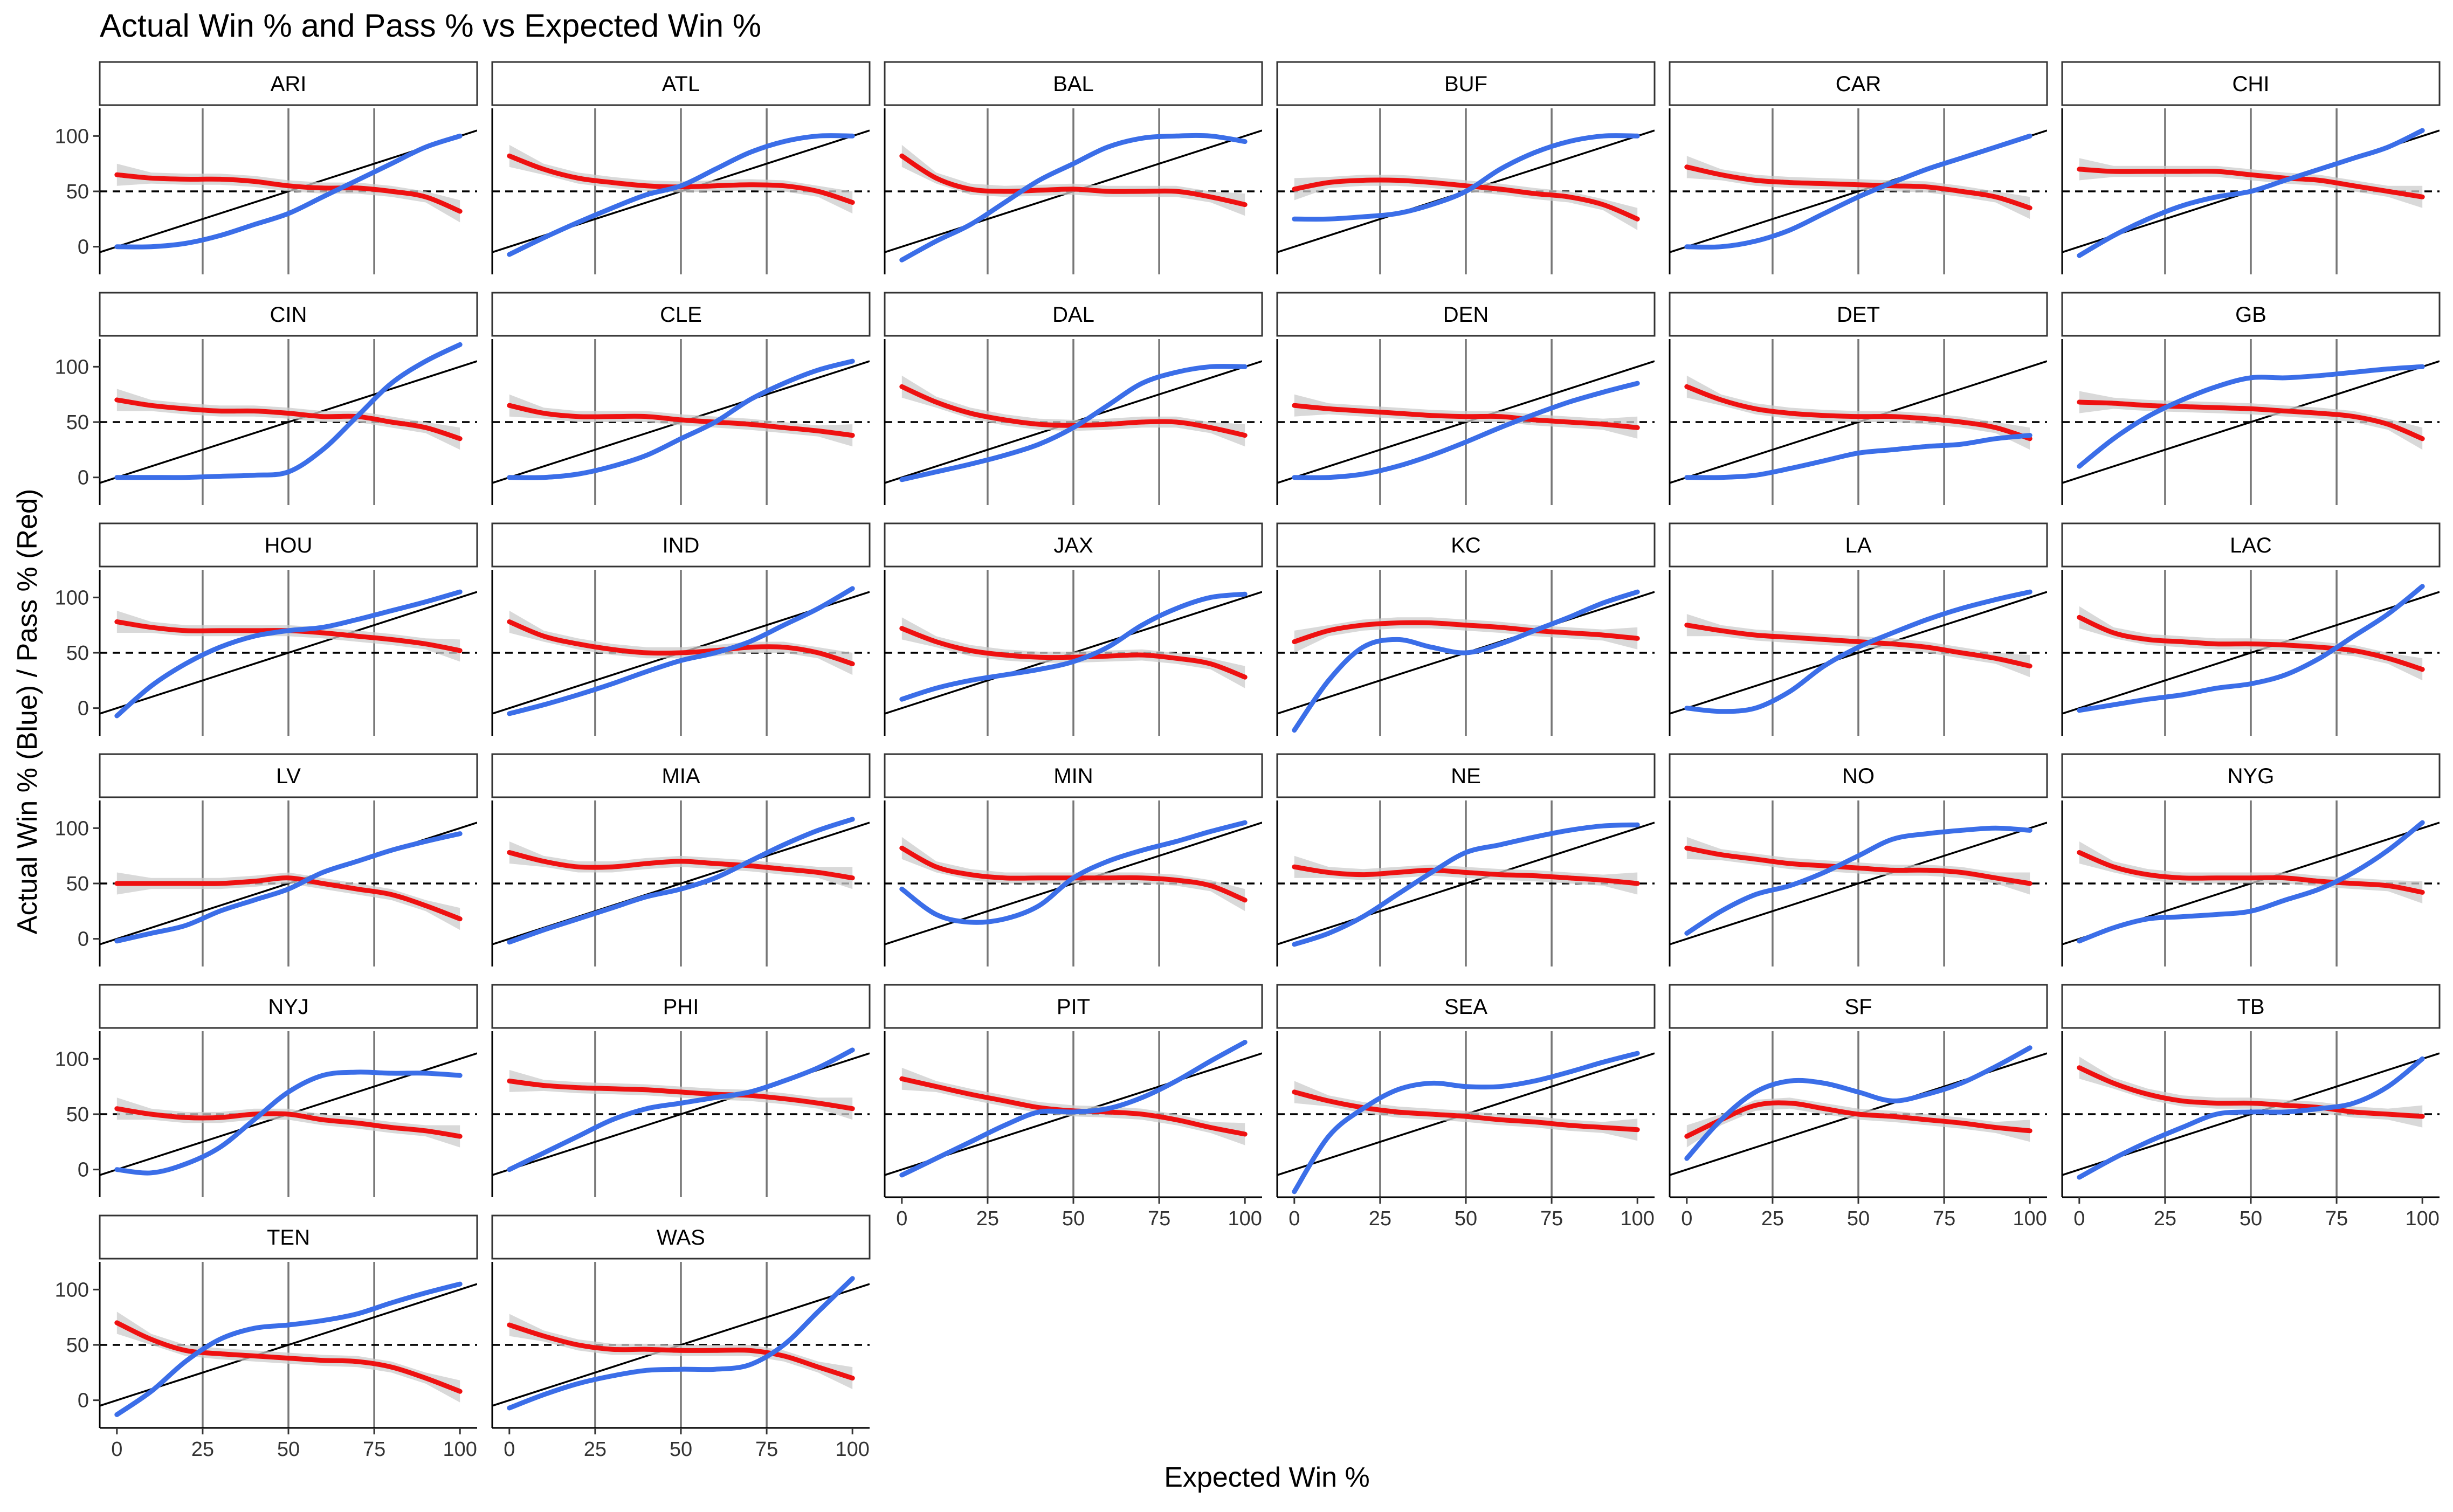  I want to click on panel-chi: CHI, so click(2251, 167).